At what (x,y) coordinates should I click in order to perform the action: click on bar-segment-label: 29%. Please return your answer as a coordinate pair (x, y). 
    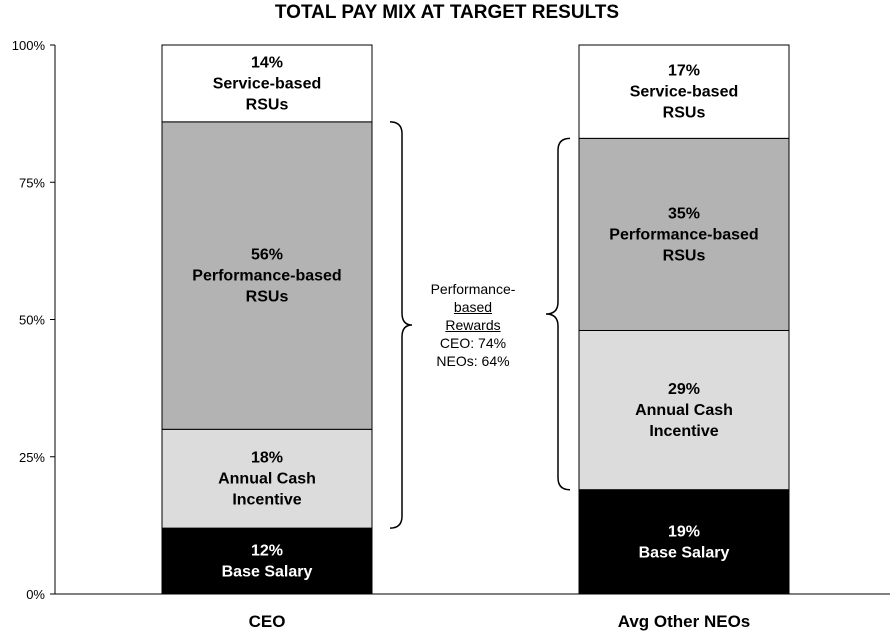
    Looking at the image, I should click on (684, 389).